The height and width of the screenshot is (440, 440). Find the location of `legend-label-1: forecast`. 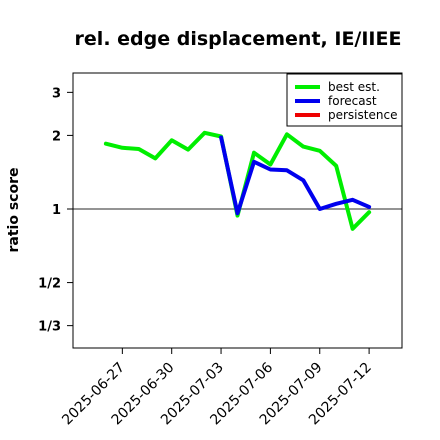

legend-label-1: forecast is located at coordinates (352, 101).